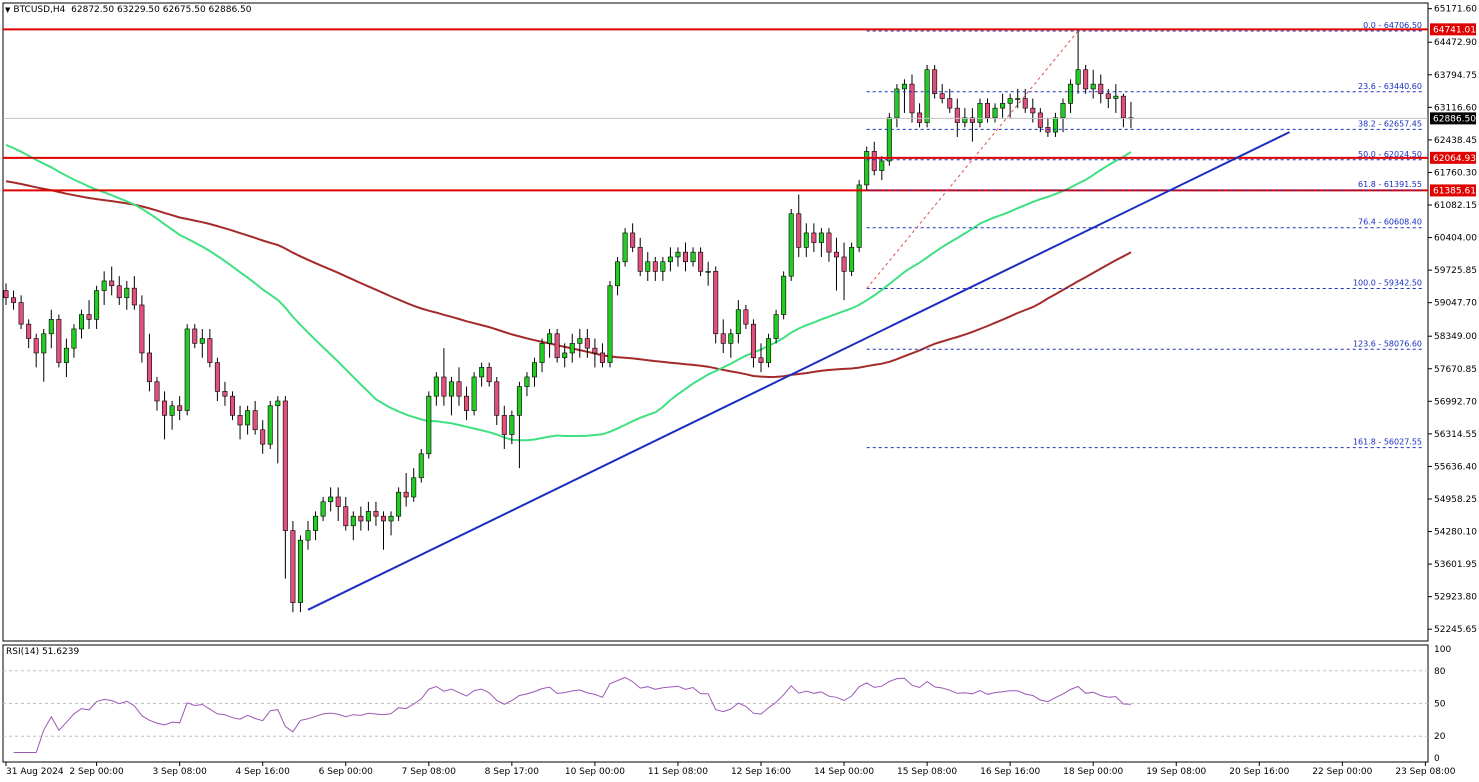 The width and height of the screenshot is (1479, 782). What do you see at coordinates (8, 10) in the screenshot?
I see `dropdown-triangle-icon: ▼` at bounding box center [8, 10].